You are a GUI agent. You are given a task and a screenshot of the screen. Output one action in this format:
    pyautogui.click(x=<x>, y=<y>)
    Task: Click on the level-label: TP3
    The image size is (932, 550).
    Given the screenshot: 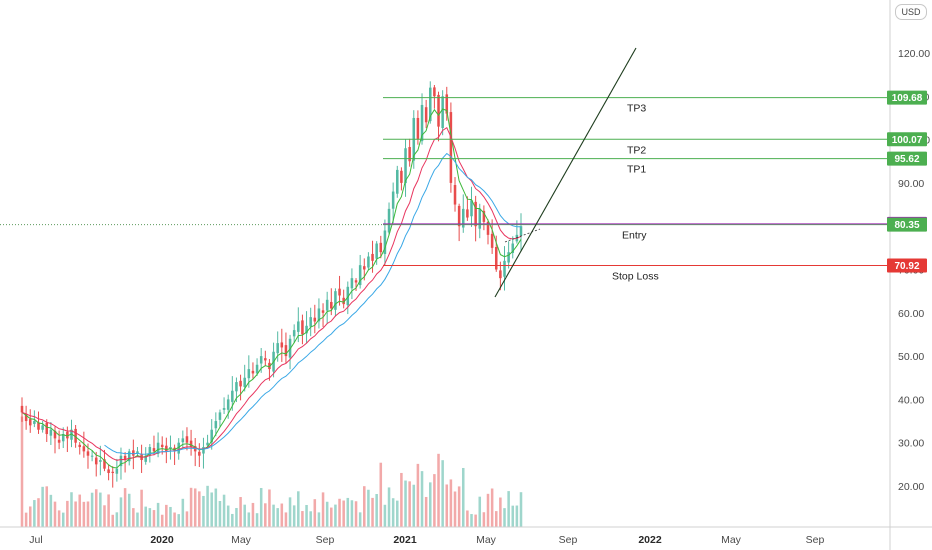 What is the action you would take?
    pyautogui.click(x=636, y=109)
    